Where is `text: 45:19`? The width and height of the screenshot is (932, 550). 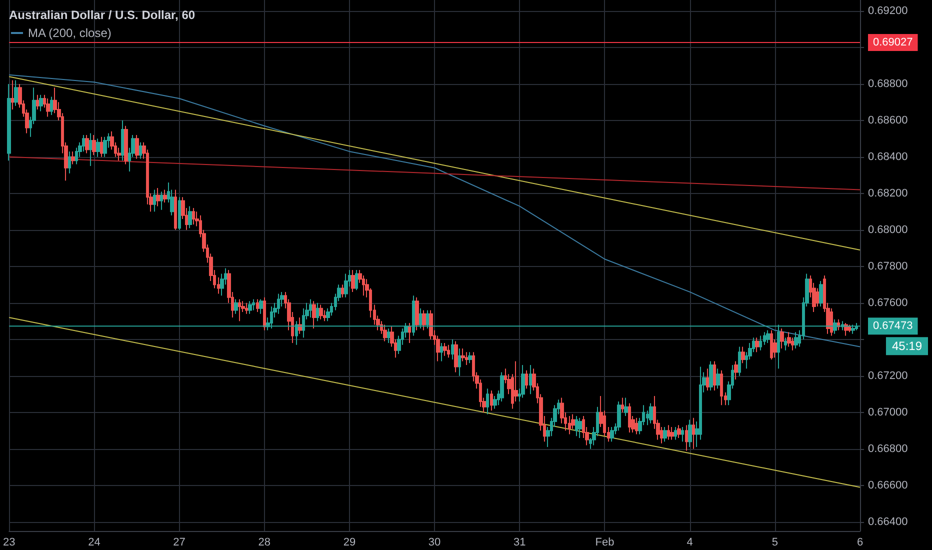 text: 45:19 is located at coordinates (907, 346).